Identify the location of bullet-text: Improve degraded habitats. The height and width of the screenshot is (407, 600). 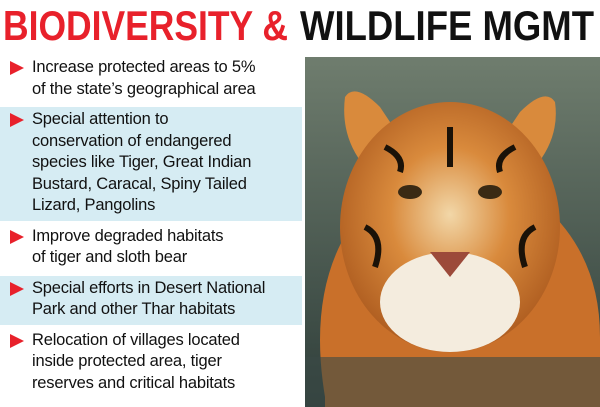
(128, 235).